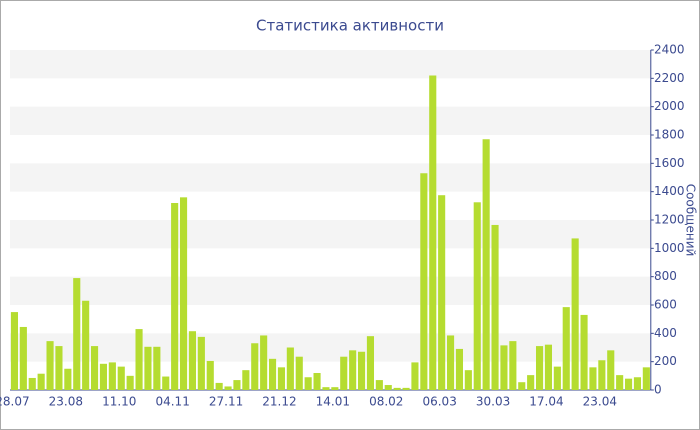 The image size is (700, 430). What do you see at coordinates (669, 106) in the screenshot?
I see `y-tick-label: 2000` at bounding box center [669, 106].